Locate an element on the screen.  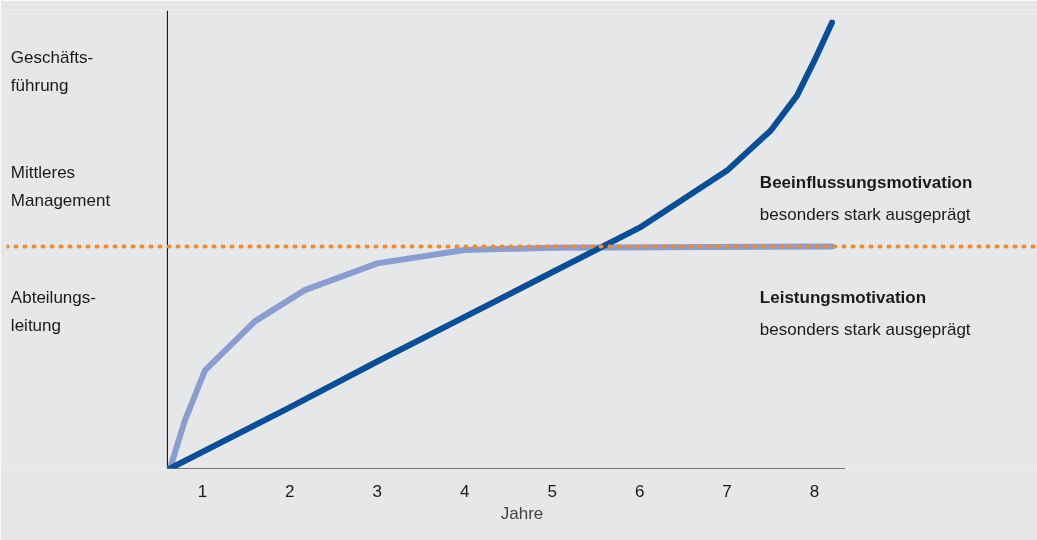
annotation: Beeinflussungsmotivation is located at coordinates (866, 183).